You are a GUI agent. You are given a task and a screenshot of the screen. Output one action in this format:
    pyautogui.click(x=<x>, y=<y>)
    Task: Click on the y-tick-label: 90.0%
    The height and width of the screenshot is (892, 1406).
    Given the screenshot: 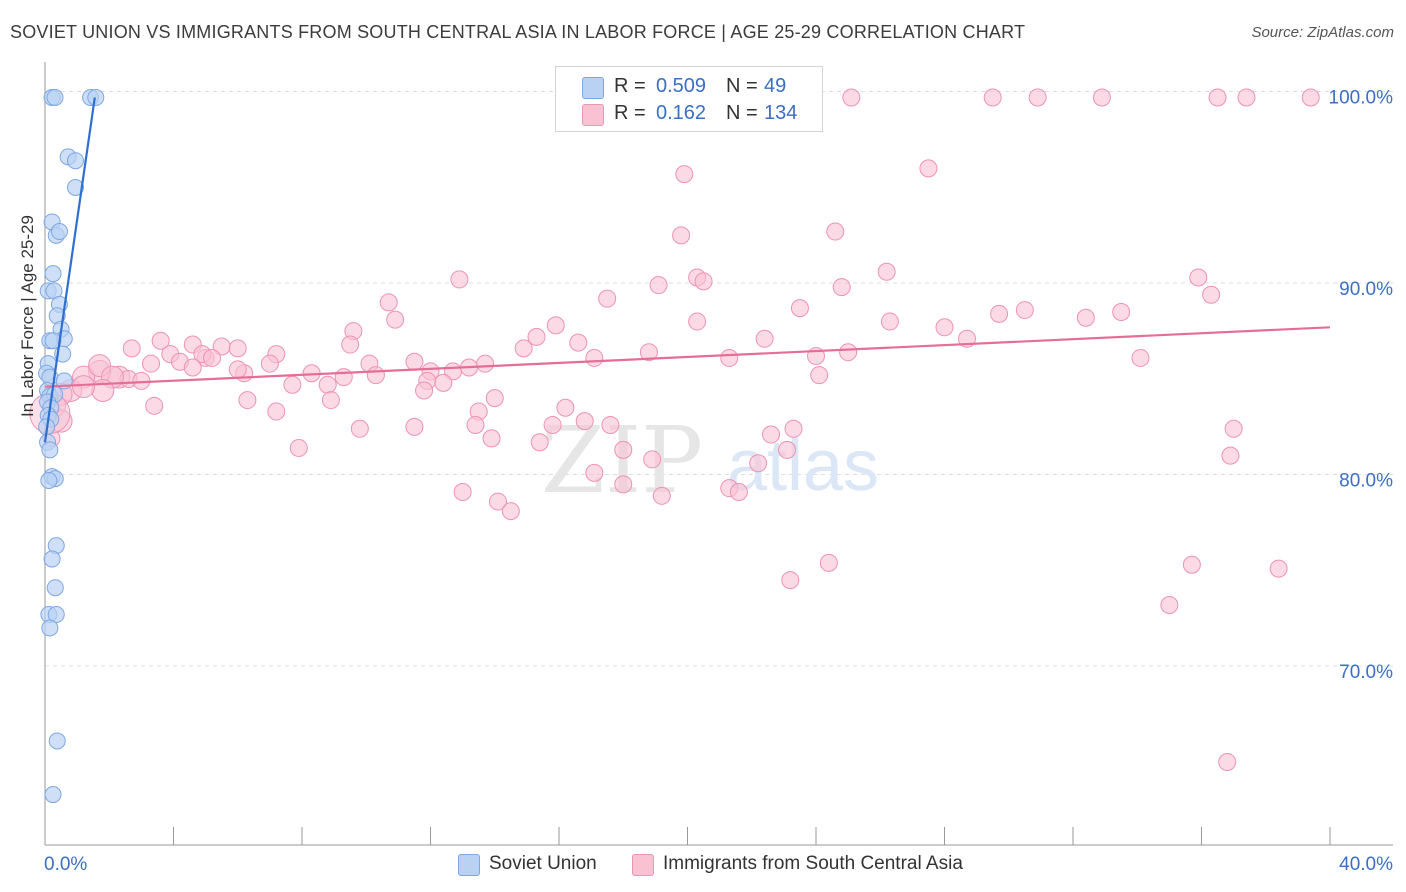 What is the action you would take?
    pyautogui.click(x=1366, y=289)
    